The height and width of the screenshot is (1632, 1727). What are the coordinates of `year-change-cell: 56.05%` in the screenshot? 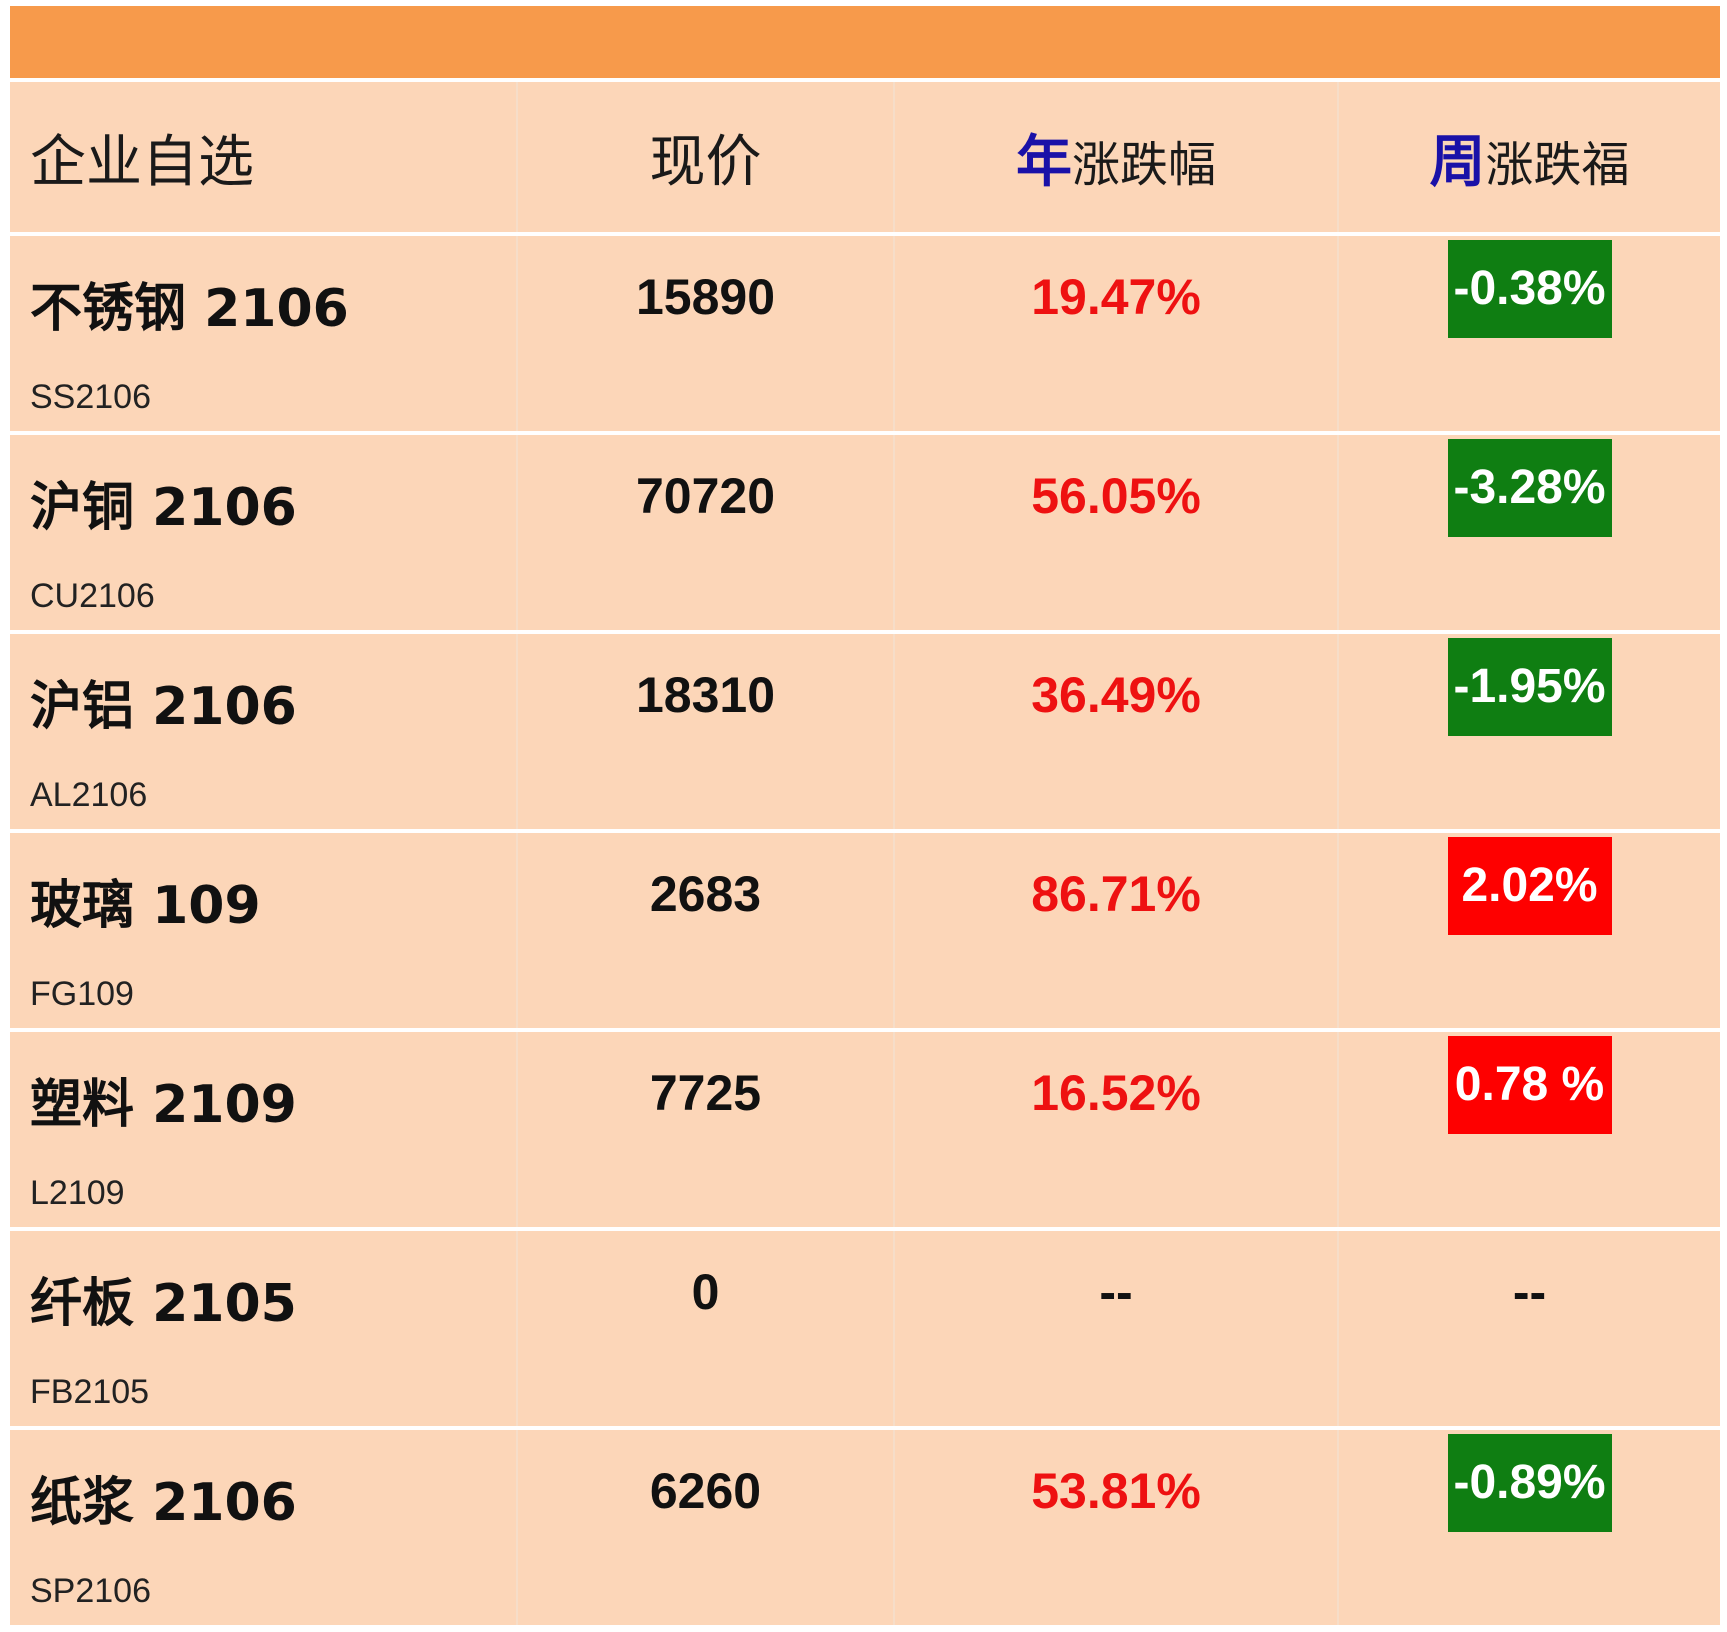 It's located at (1116, 533).